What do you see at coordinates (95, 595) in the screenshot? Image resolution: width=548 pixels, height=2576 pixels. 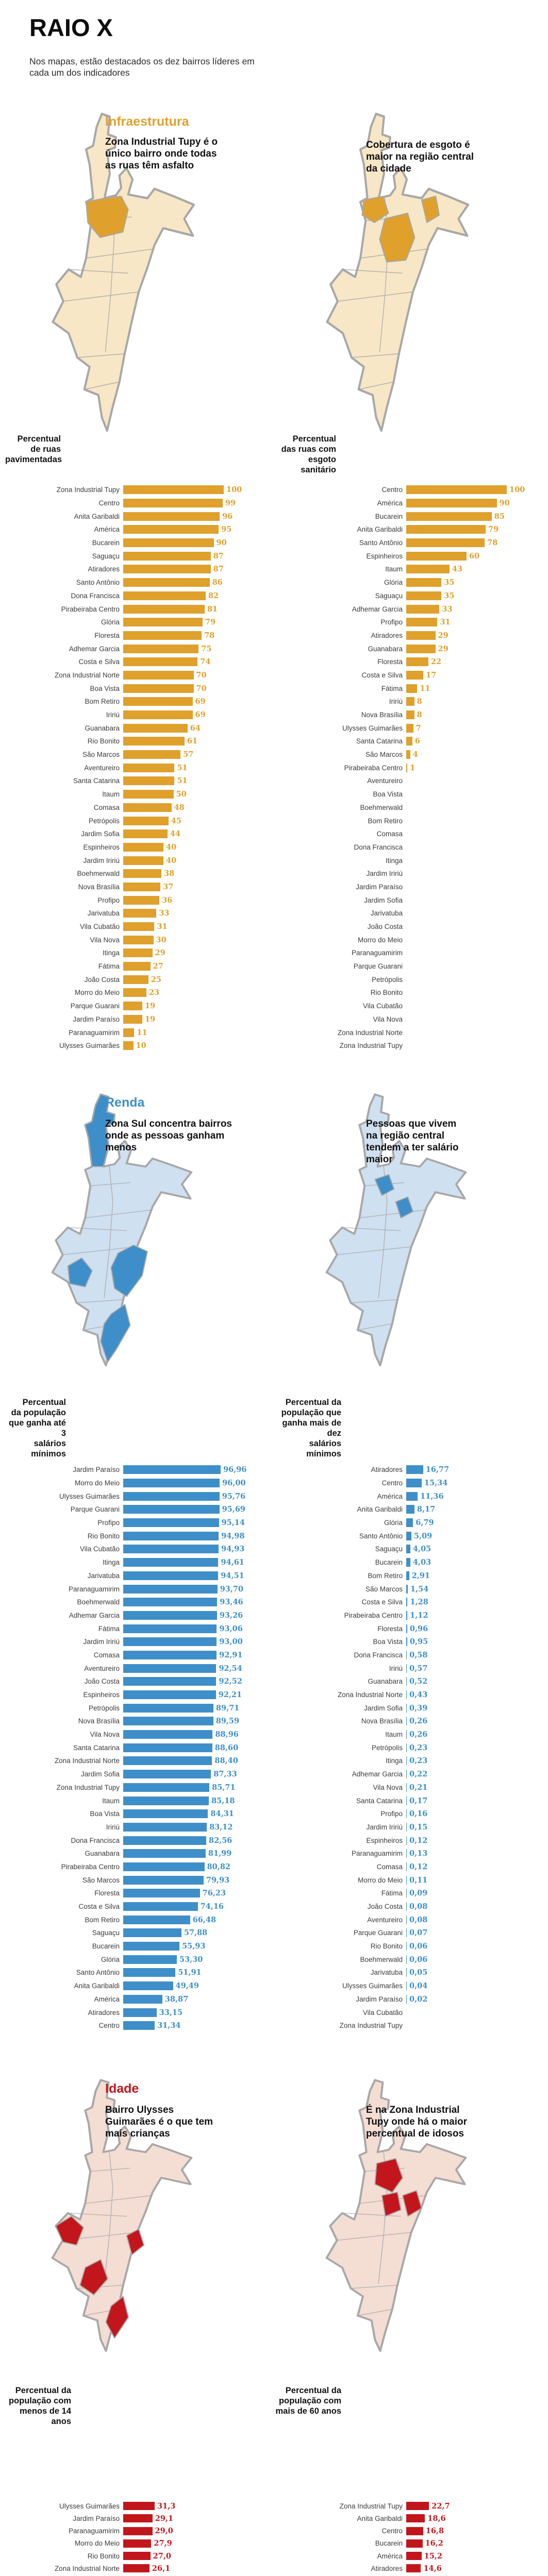 I see `bar-label: Dona Francisca` at bounding box center [95, 595].